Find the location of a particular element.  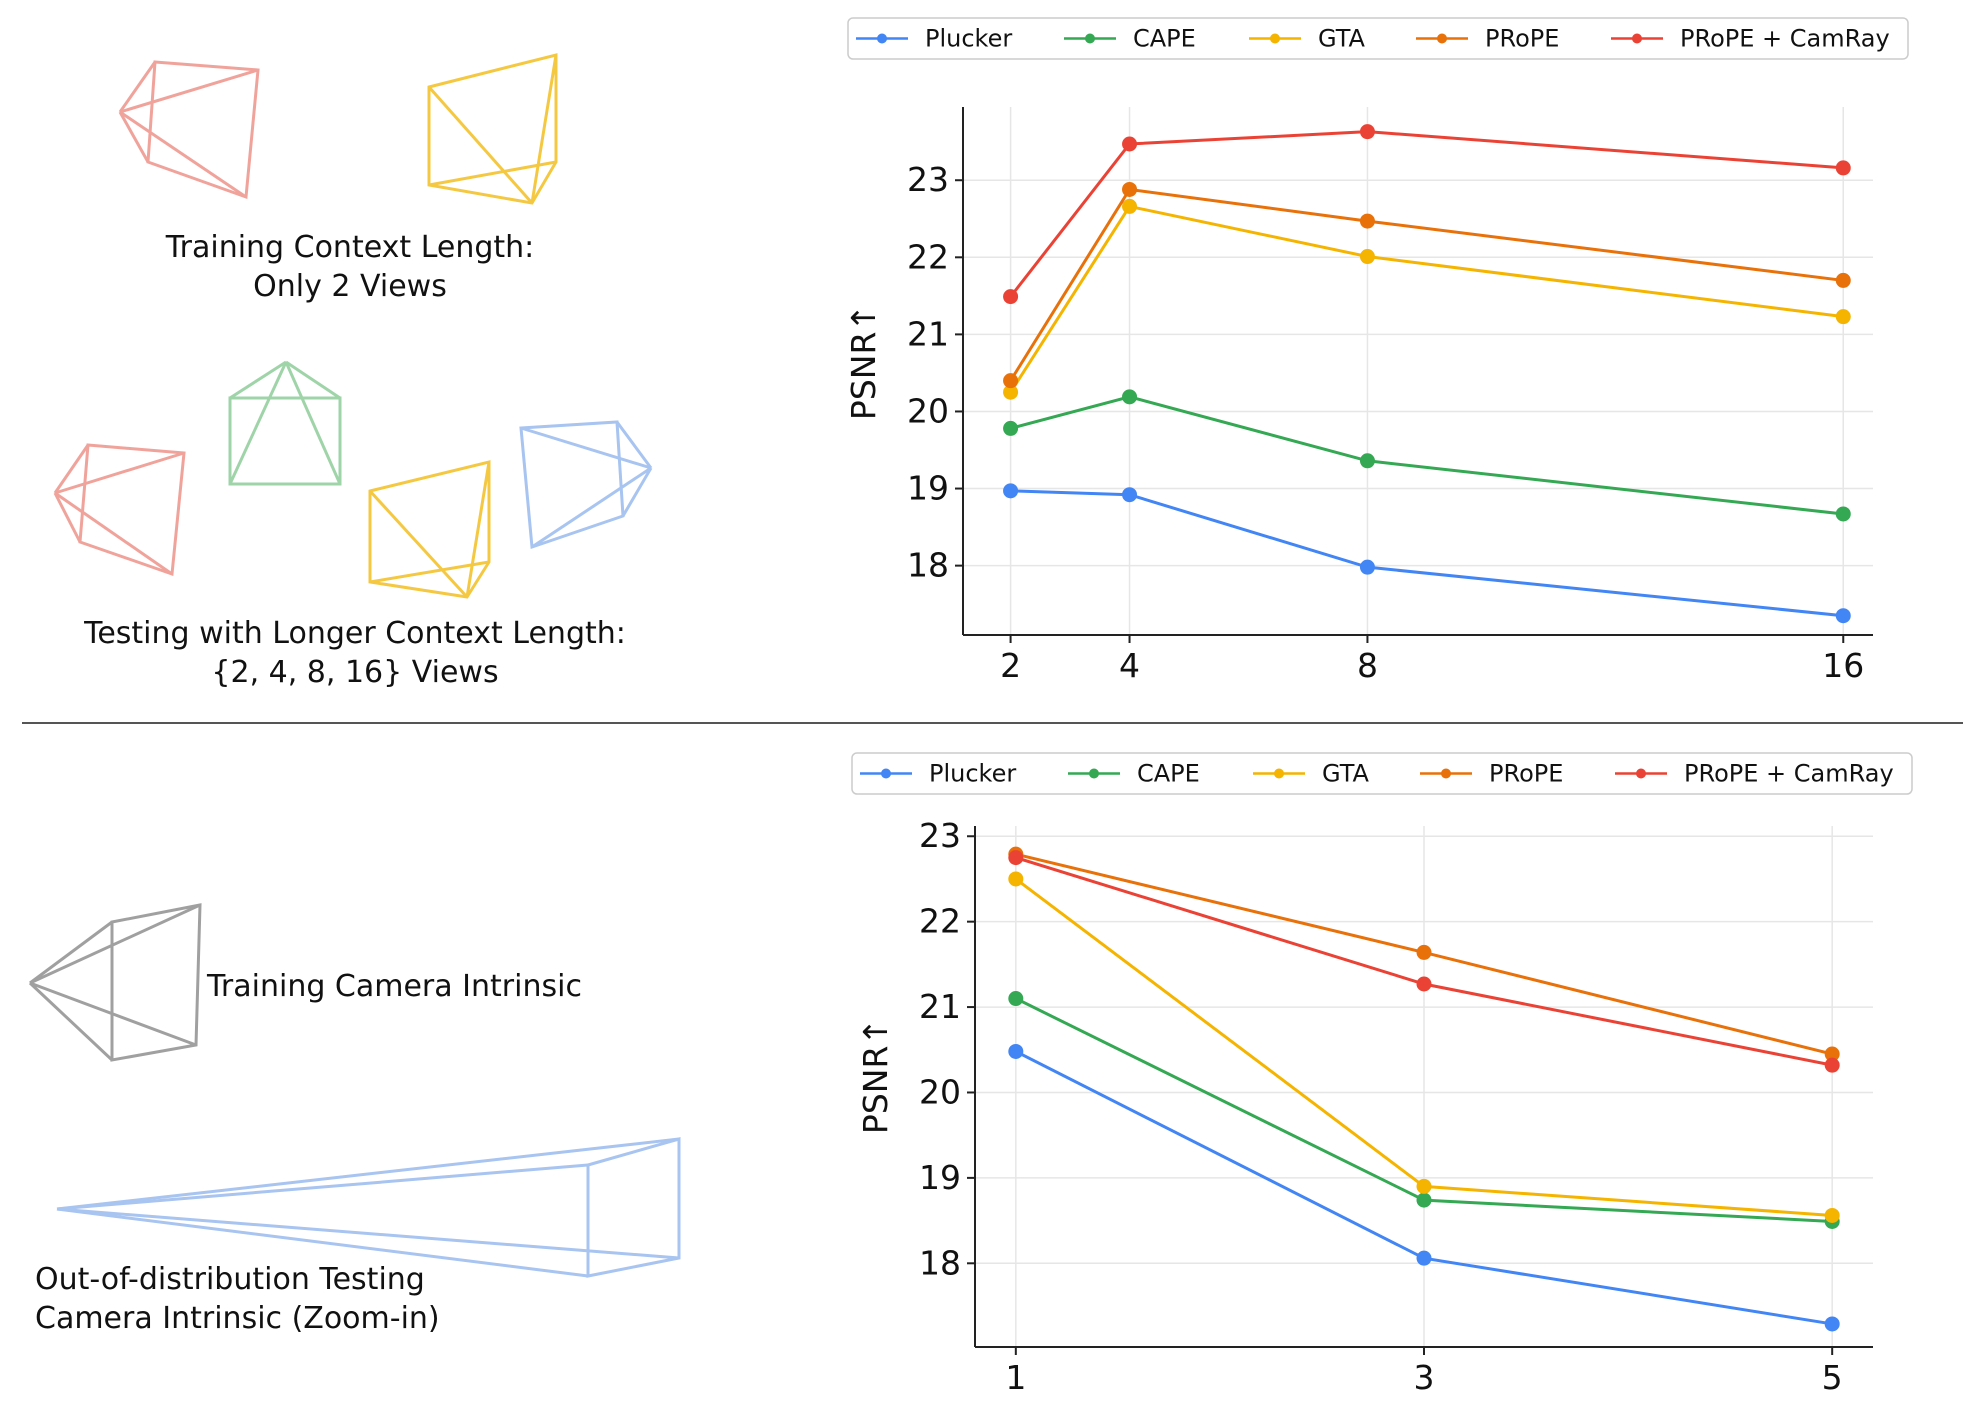

camera-green-icon is located at coordinates (285, 423).